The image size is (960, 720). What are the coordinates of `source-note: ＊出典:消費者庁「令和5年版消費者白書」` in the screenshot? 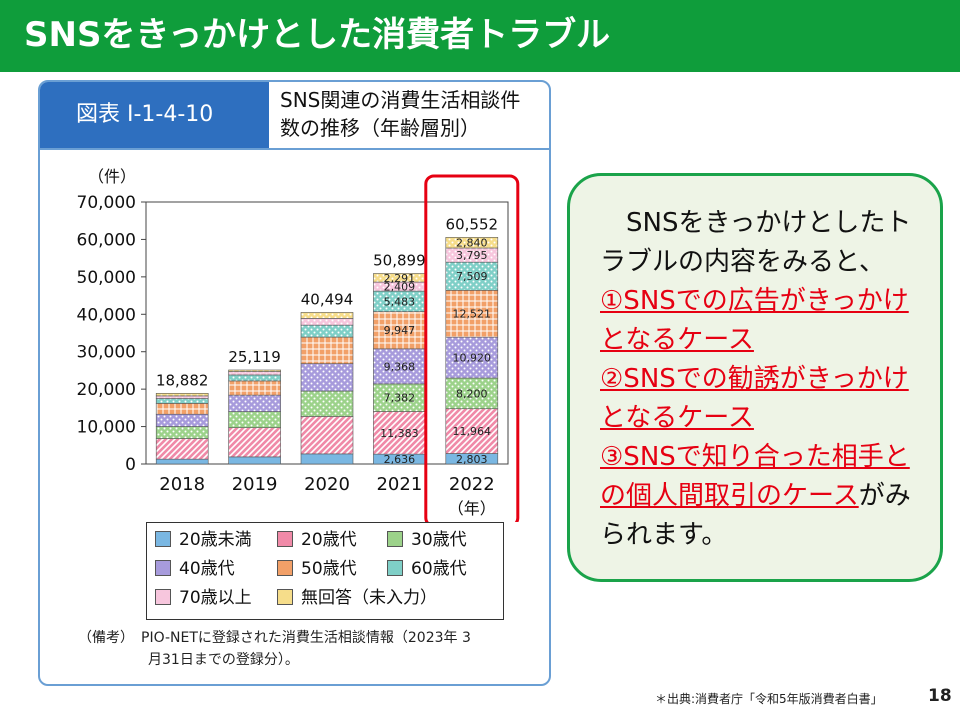 It's located at (769, 699).